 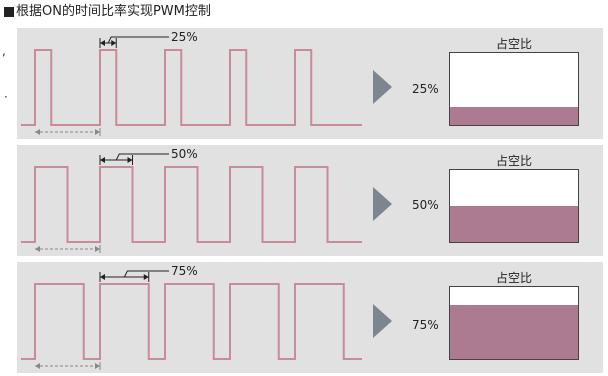 I want to click on gauge-title-2: 占空比, so click(x=513, y=161).